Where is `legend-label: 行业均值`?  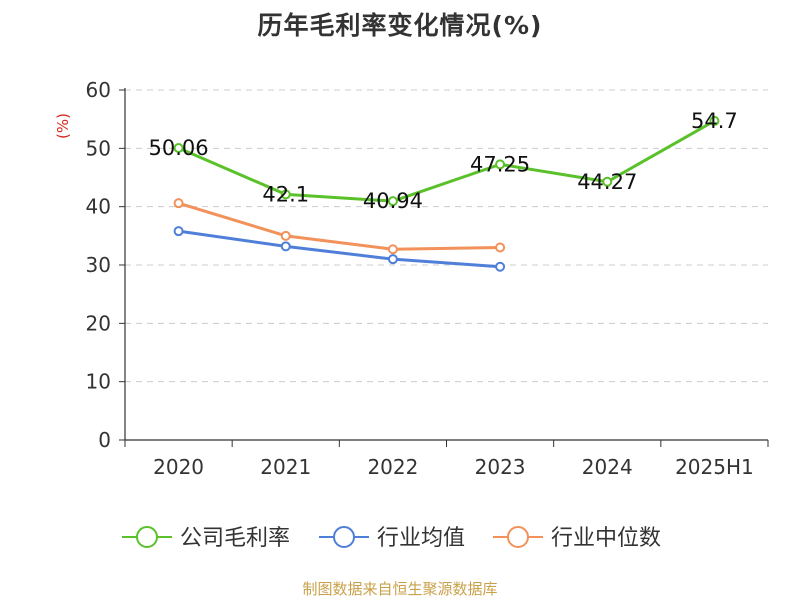 legend-label: 行业均值 is located at coordinates (421, 538).